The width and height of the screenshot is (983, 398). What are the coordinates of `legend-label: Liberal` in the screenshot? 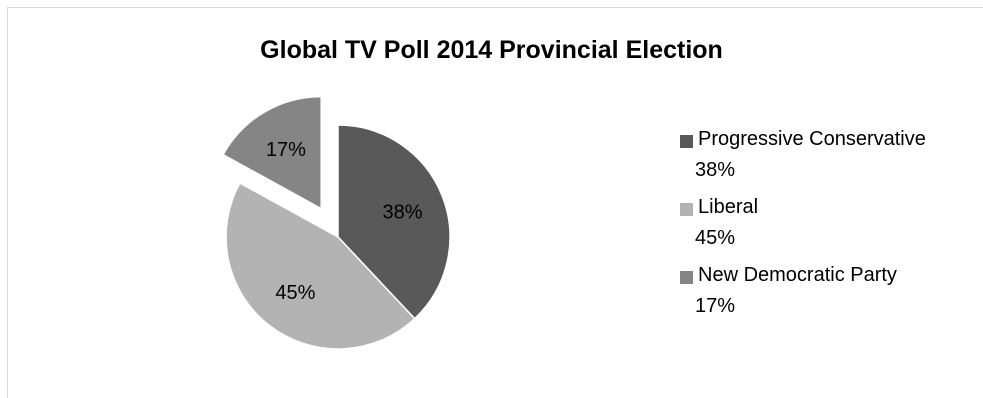 It's located at (728, 207).